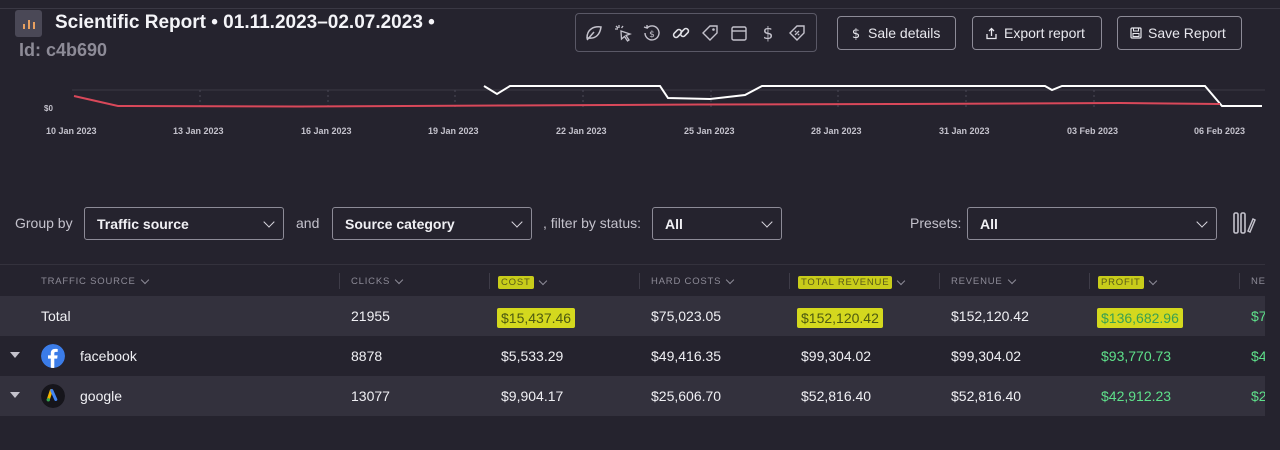  Describe the element at coordinates (71, 131) in the screenshot. I see `x-tick-label: 10 Jan 2023` at that location.